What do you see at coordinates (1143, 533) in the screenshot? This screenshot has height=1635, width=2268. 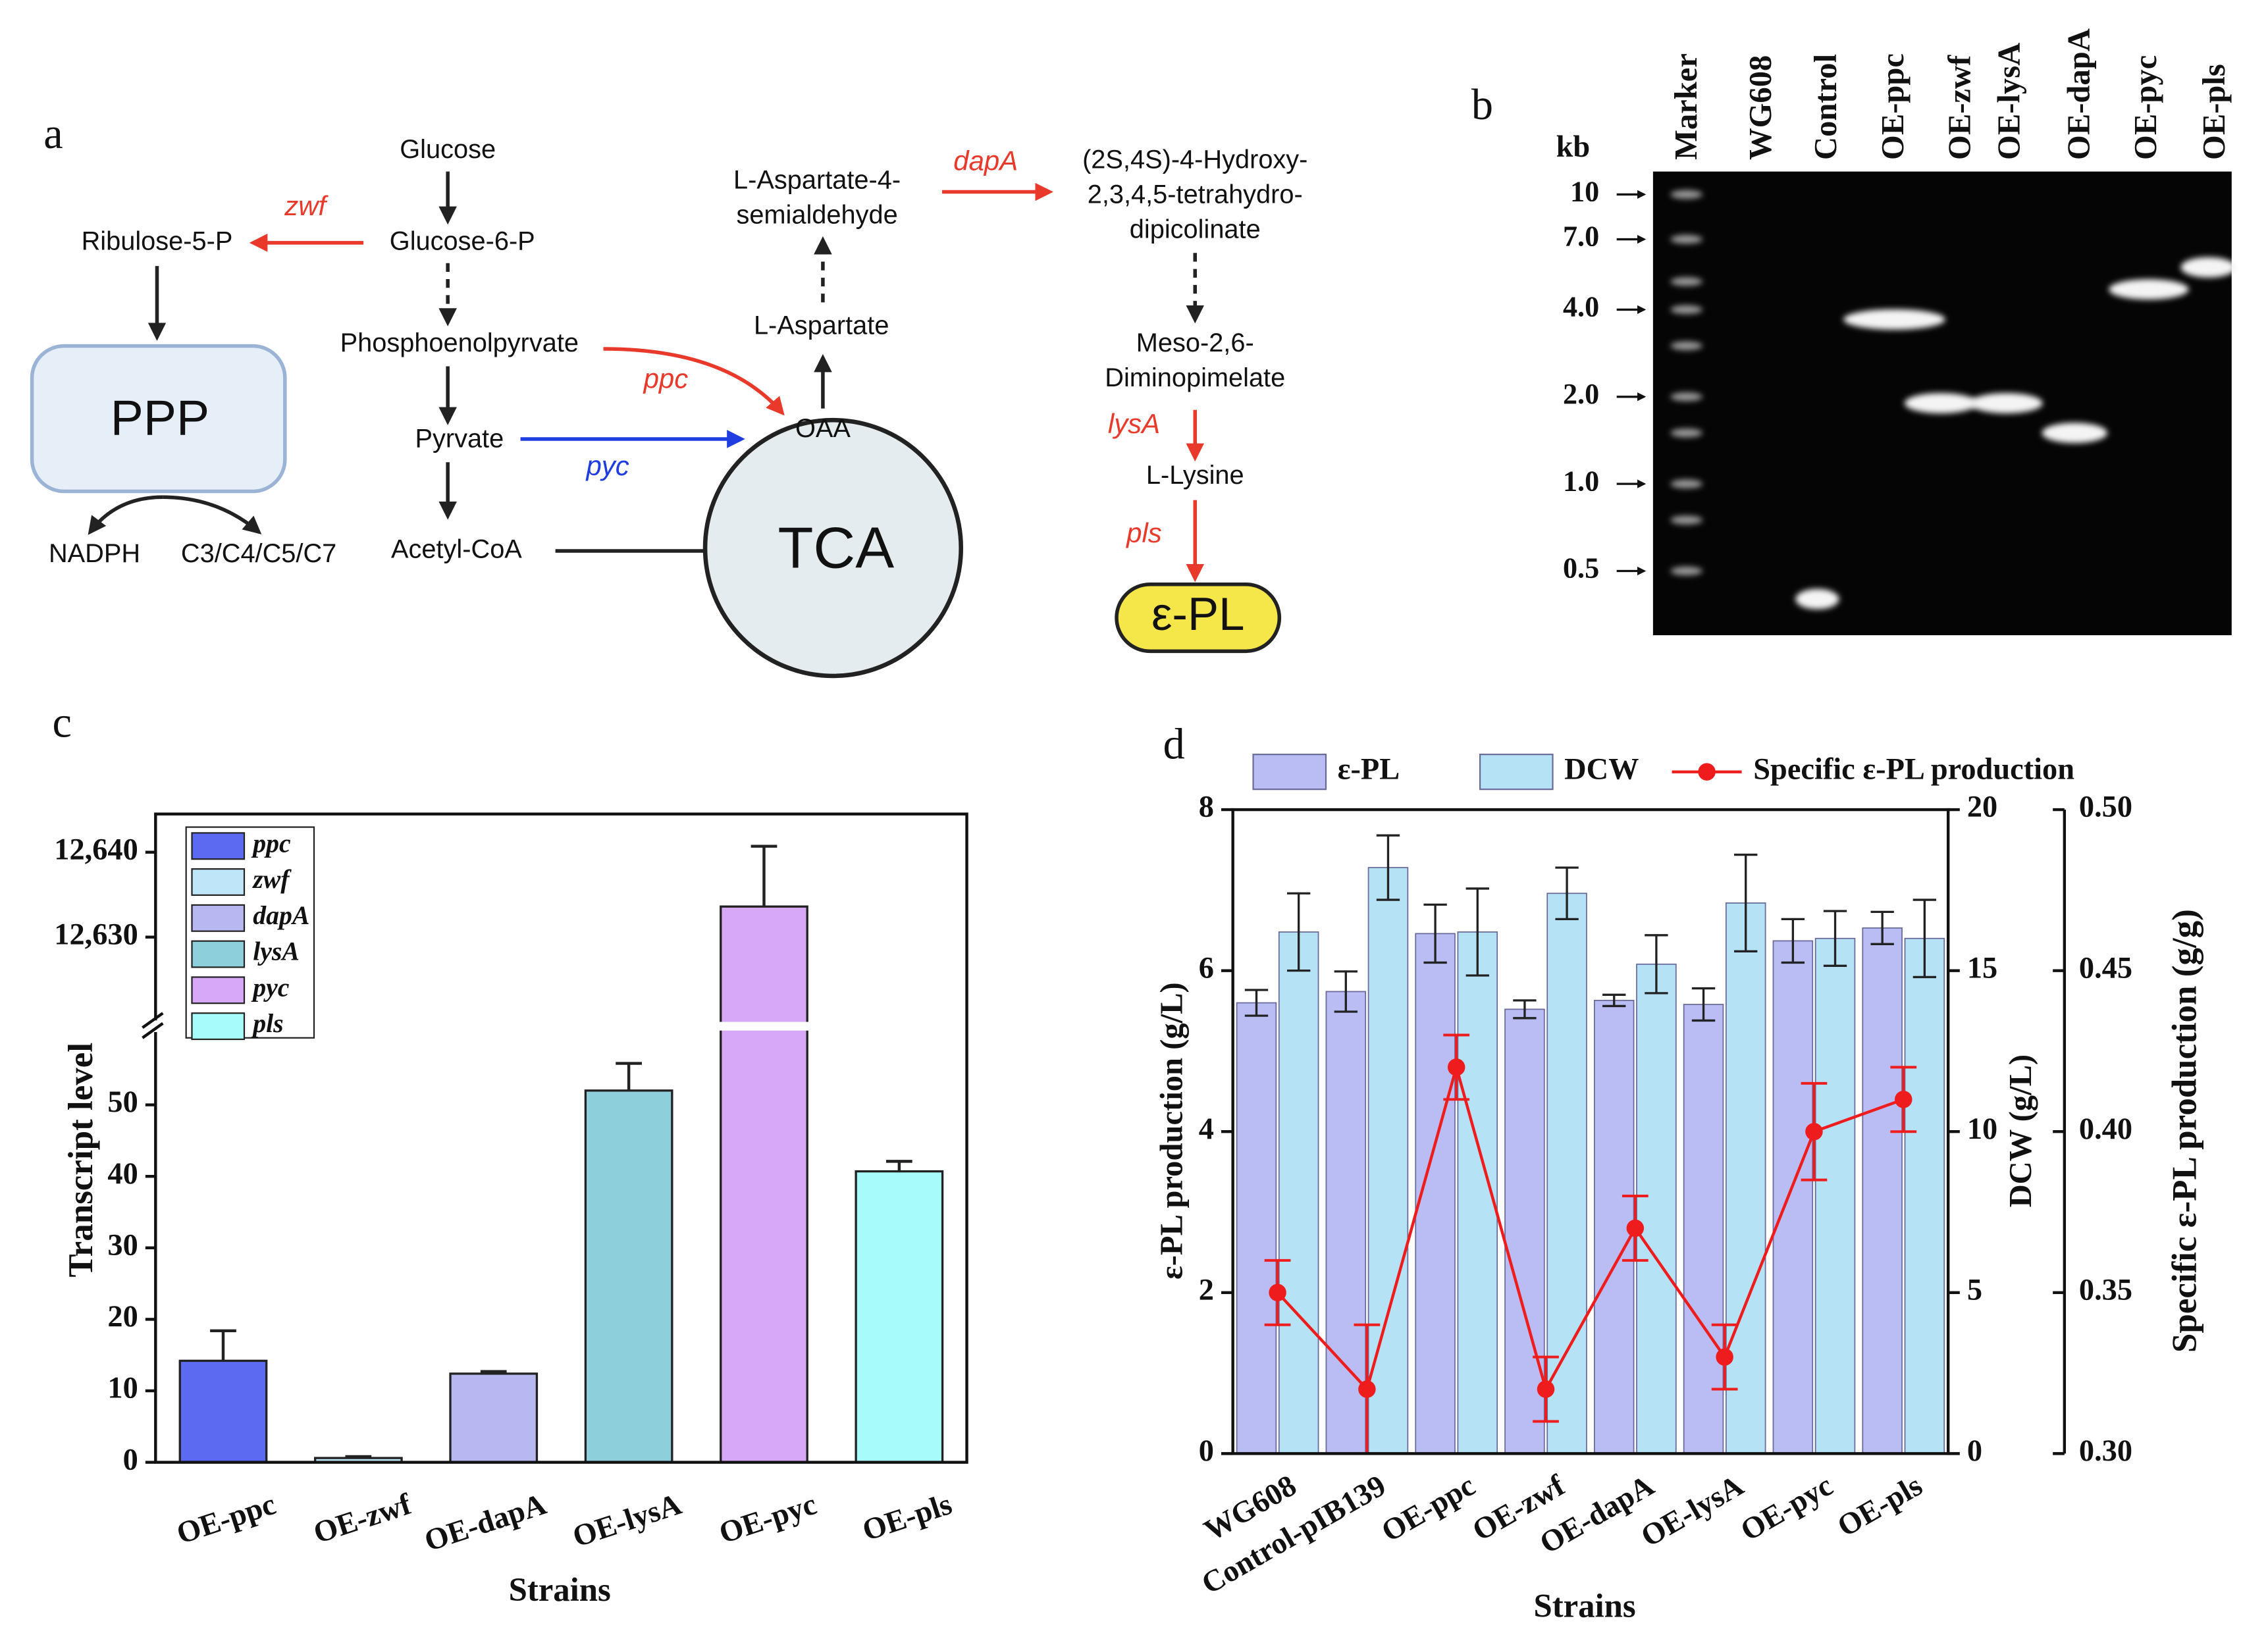 I see `enzyme-label: pls` at bounding box center [1143, 533].